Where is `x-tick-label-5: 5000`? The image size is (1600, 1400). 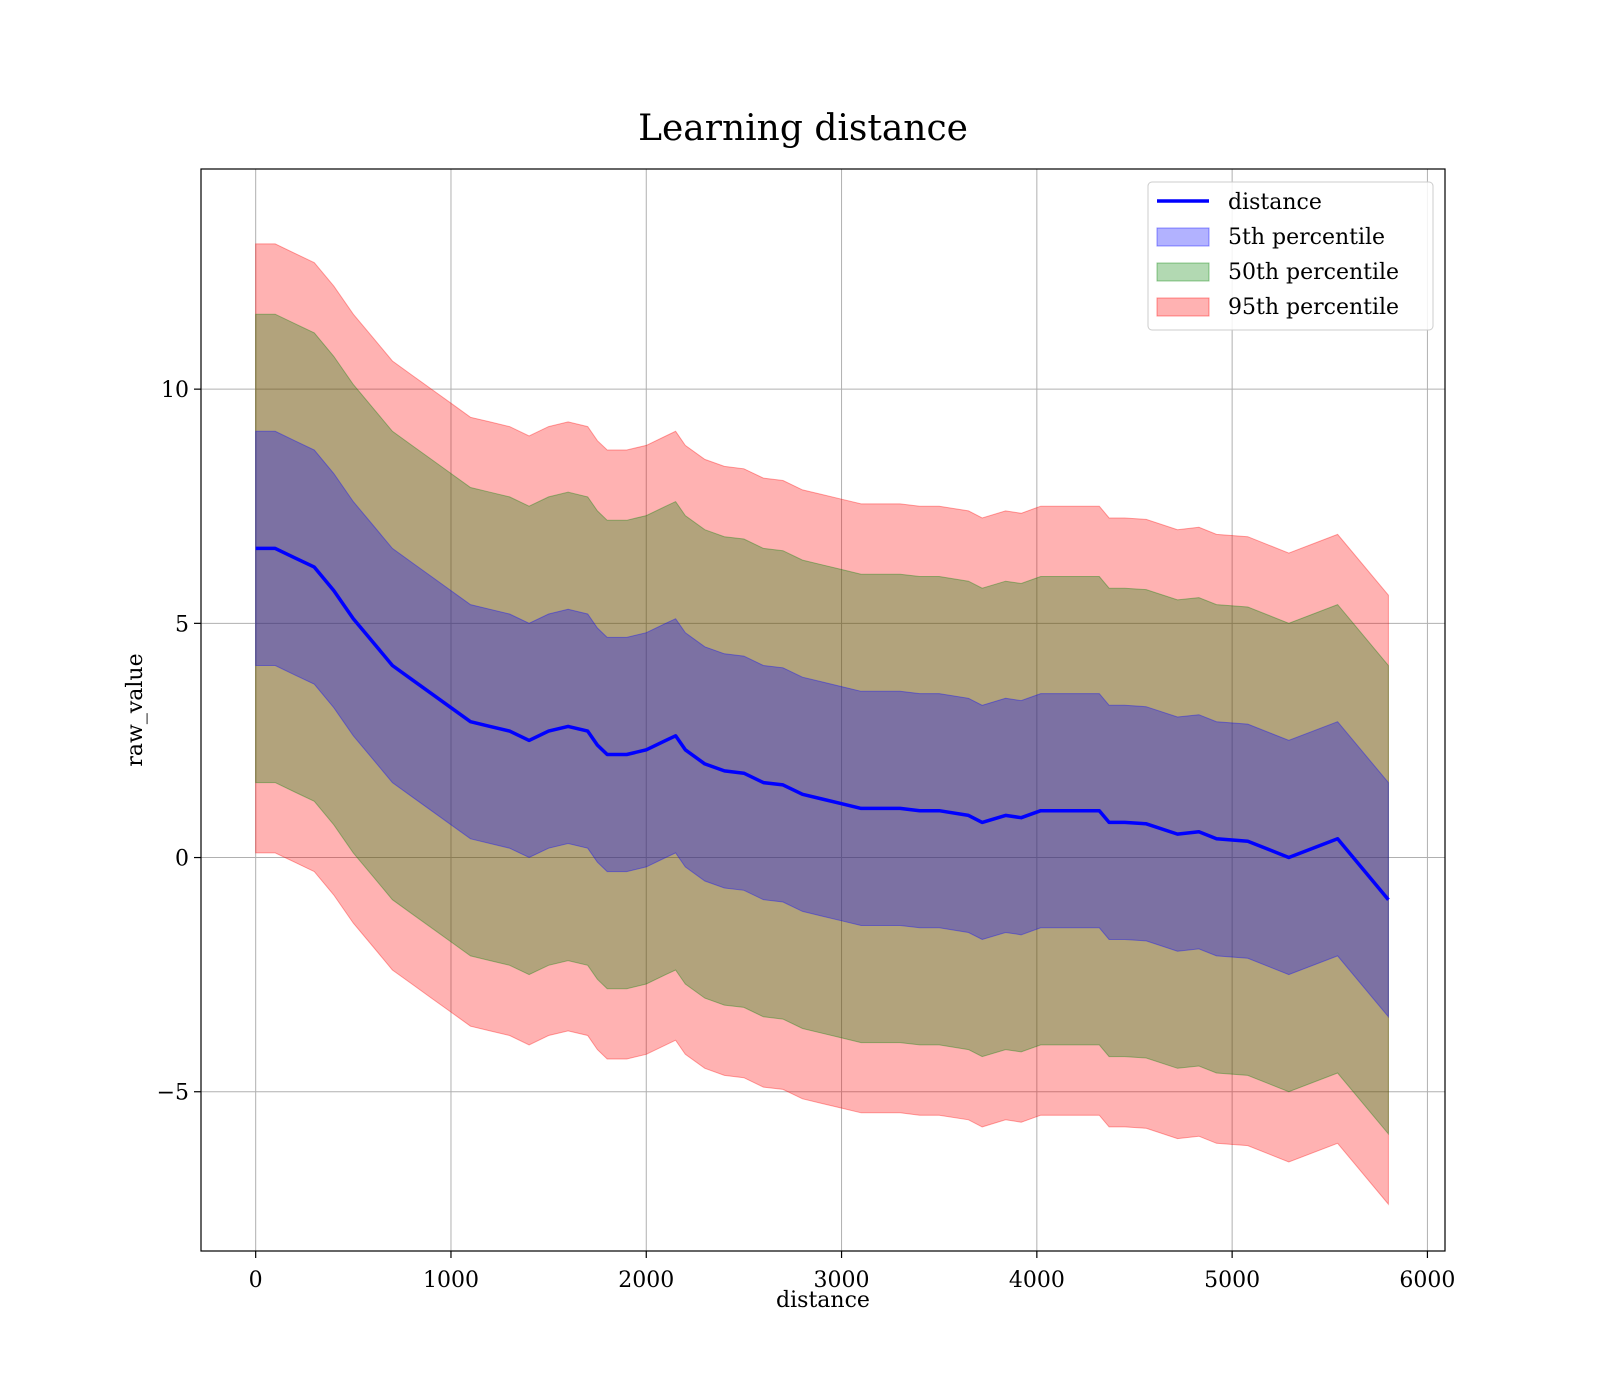 x-tick-label-5: 5000 is located at coordinates (1232, 1280).